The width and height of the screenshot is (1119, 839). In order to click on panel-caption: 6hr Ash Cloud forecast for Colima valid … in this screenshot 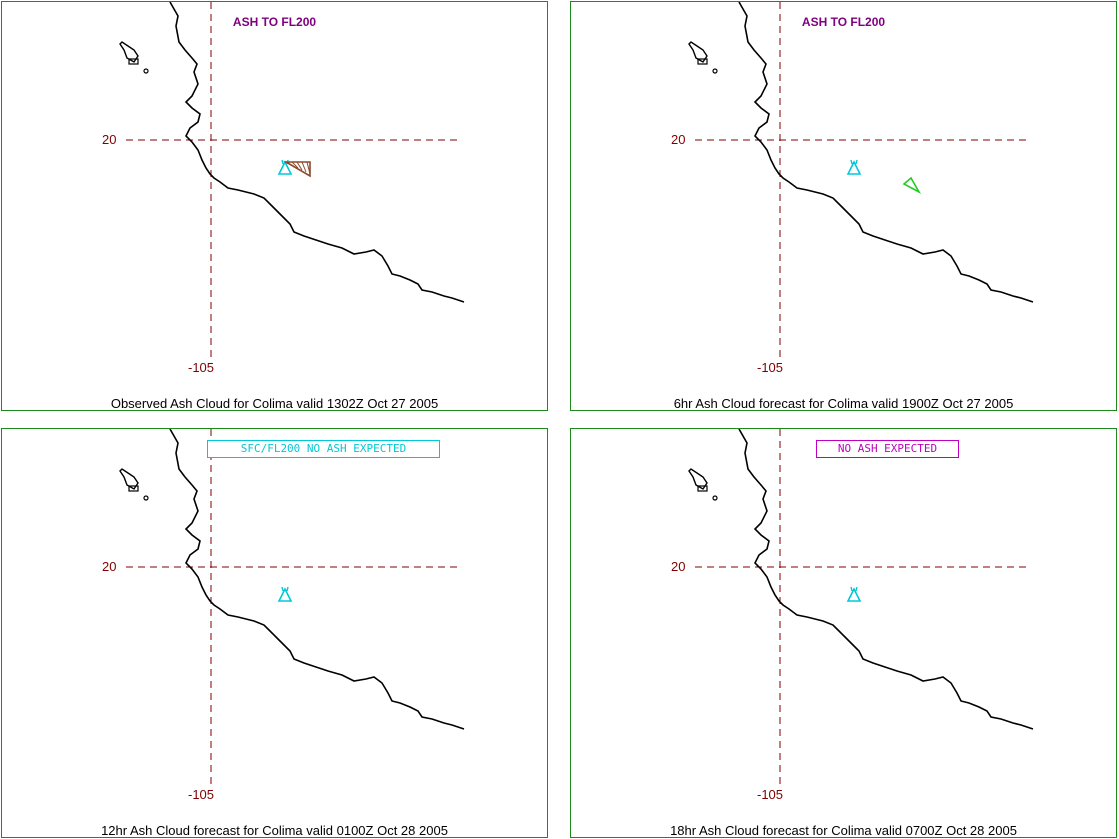, I will do `click(843, 403)`.